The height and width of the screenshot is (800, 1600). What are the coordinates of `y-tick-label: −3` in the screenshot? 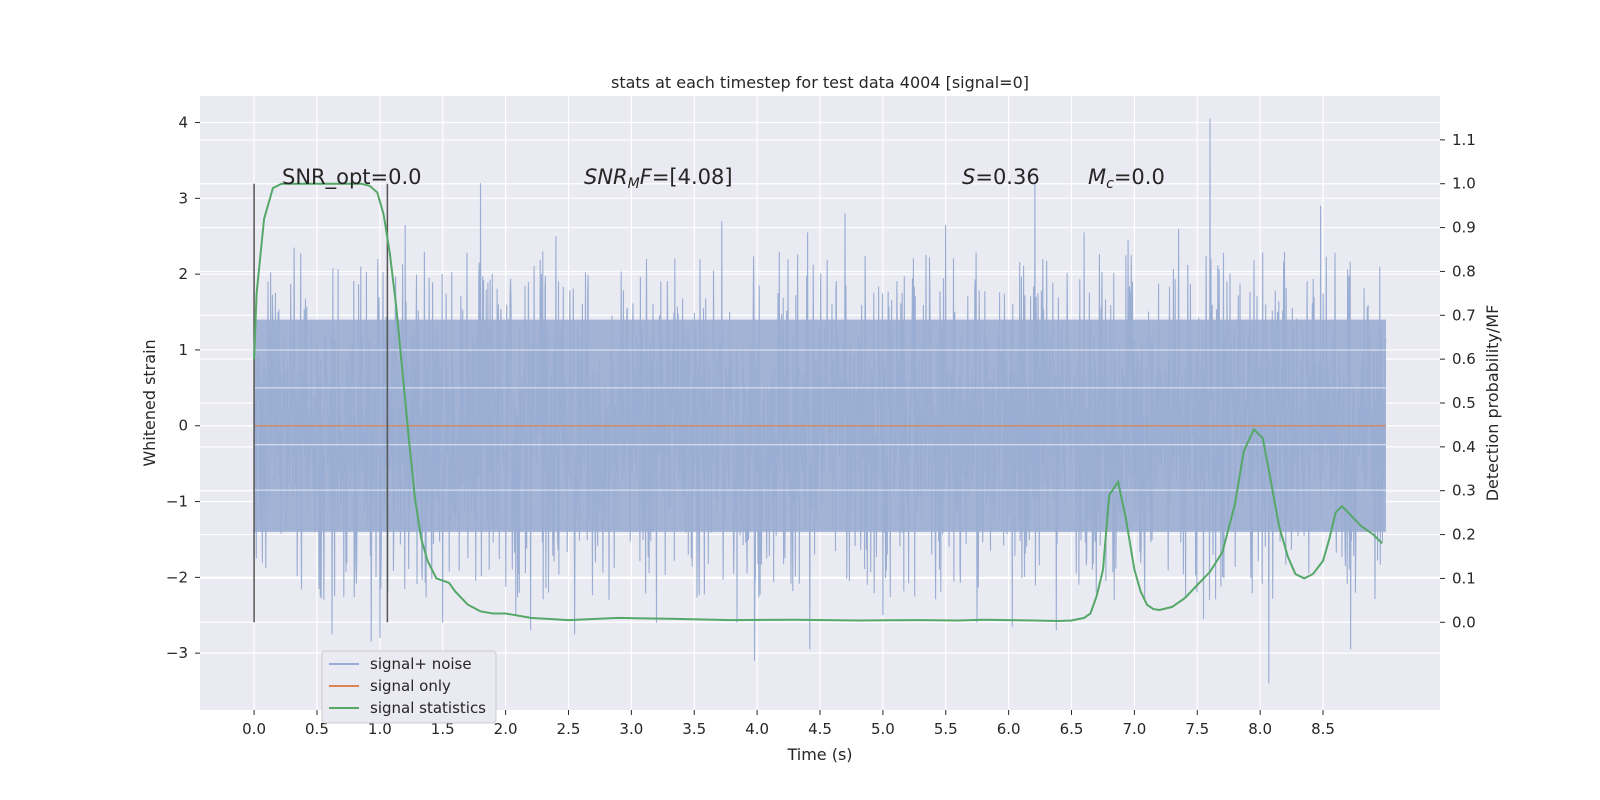 It's located at (177, 653).